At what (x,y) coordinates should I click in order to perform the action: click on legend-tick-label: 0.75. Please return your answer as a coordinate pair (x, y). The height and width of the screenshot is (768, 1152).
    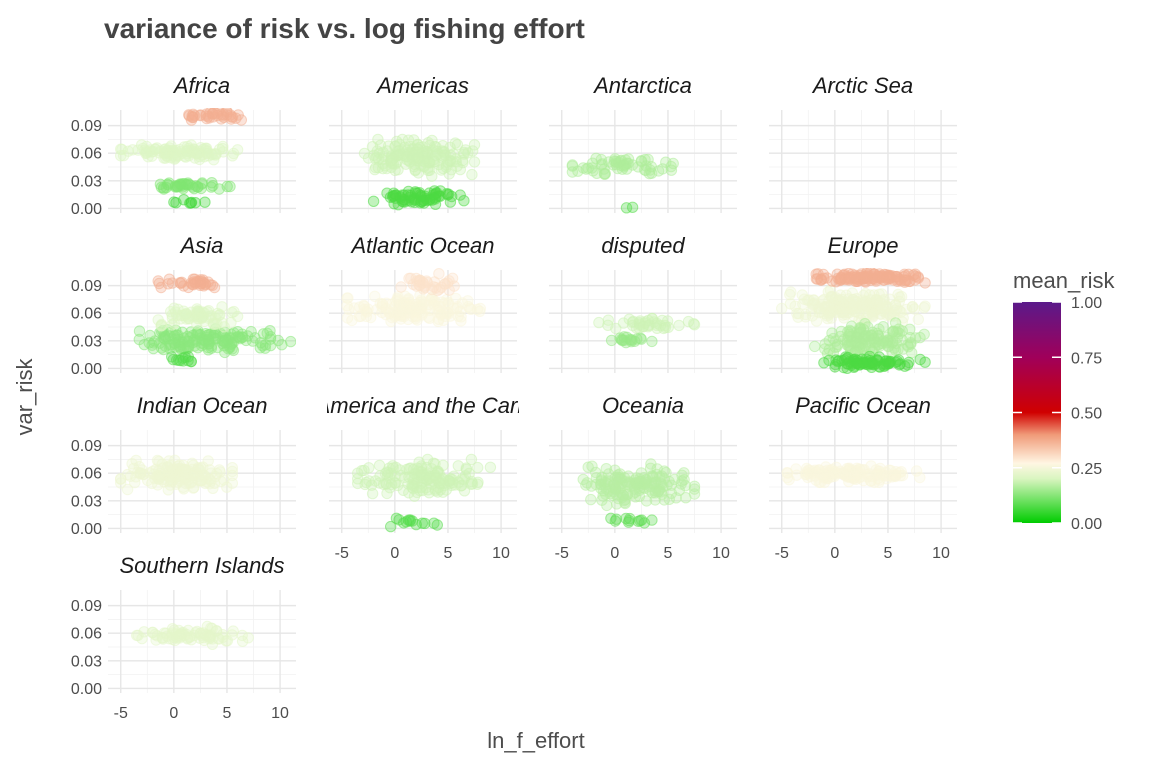
    Looking at the image, I should click on (1086, 358).